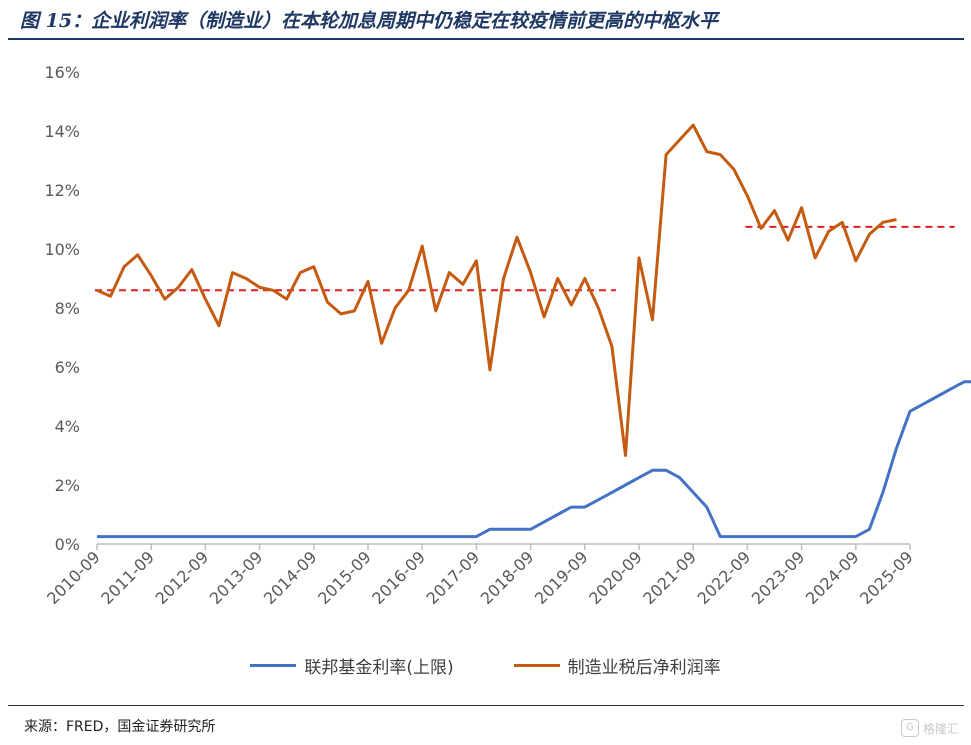 The image size is (971, 745). I want to click on x-tick-label: 2025-09, so click(886, 577).